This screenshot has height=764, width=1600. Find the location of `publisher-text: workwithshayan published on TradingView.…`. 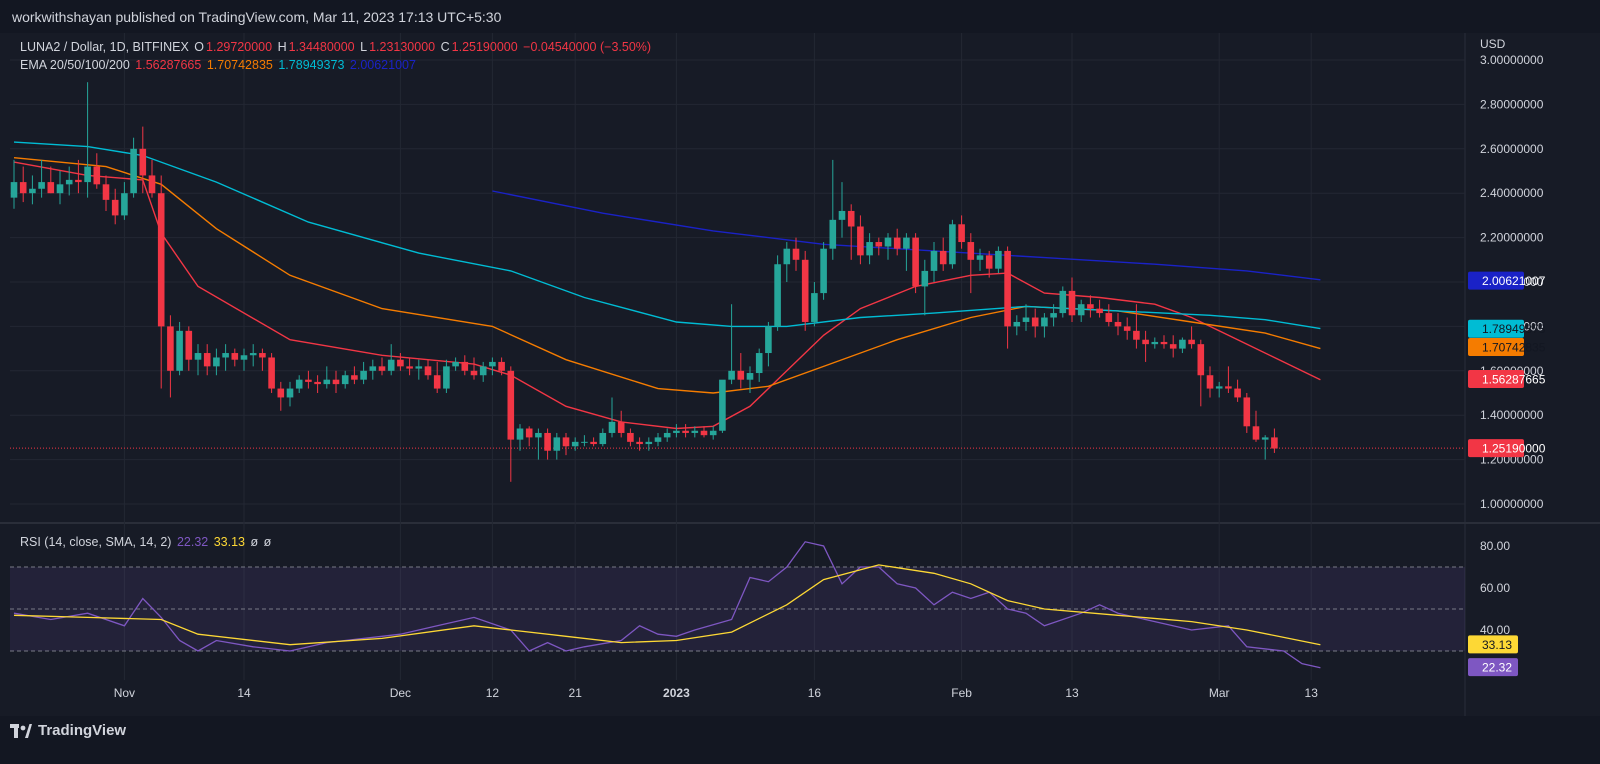

publisher-text: workwithshayan published on TradingView.… is located at coordinates (257, 17).